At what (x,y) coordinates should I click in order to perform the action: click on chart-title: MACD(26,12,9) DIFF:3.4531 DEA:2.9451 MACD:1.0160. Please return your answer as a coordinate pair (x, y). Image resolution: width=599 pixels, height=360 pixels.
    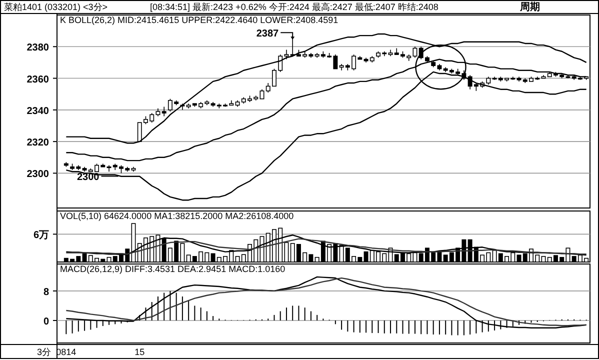
    Looking at the image, I should click on (173, 269).